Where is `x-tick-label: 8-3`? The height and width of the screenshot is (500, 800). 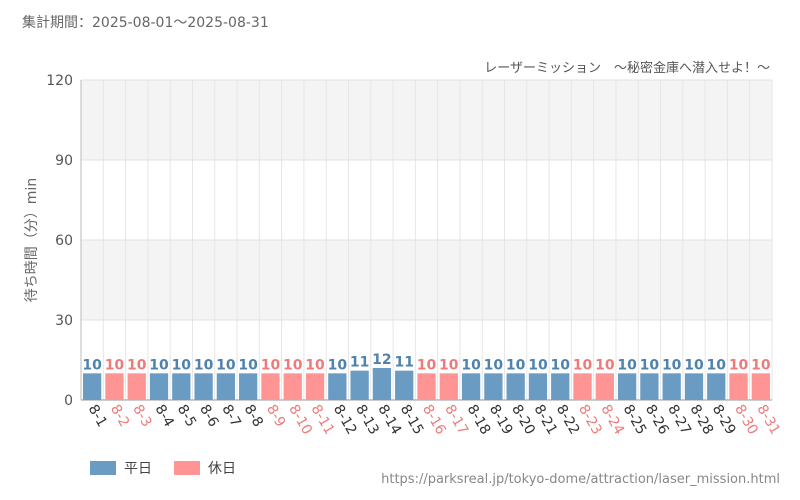 x-tick-label: 8-3 is located at coordinates (141, 416).